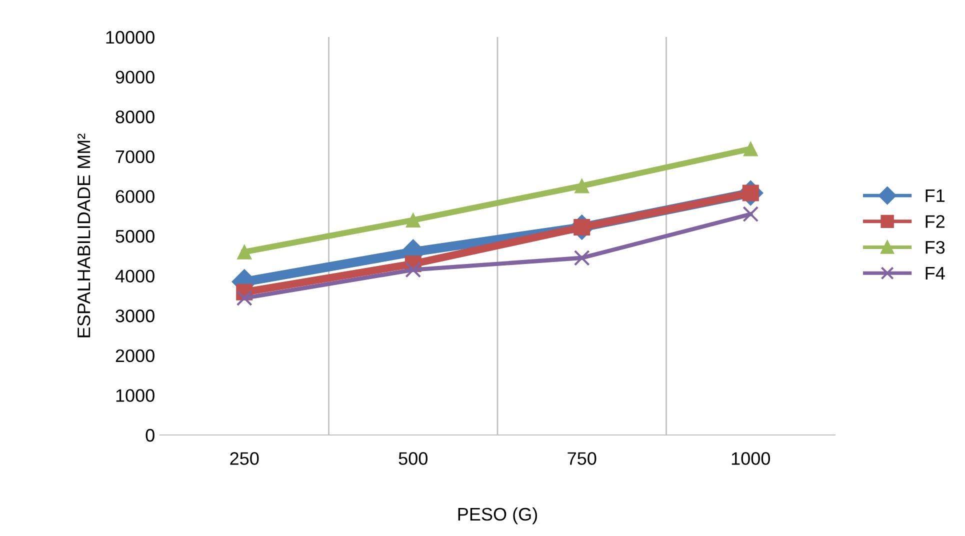 This screenshot has width=965, height=536. What do you see at coordinates (135, 157) in the screenshot?
I see `y-tick-label: 7000` at bounding box center [135, 157].